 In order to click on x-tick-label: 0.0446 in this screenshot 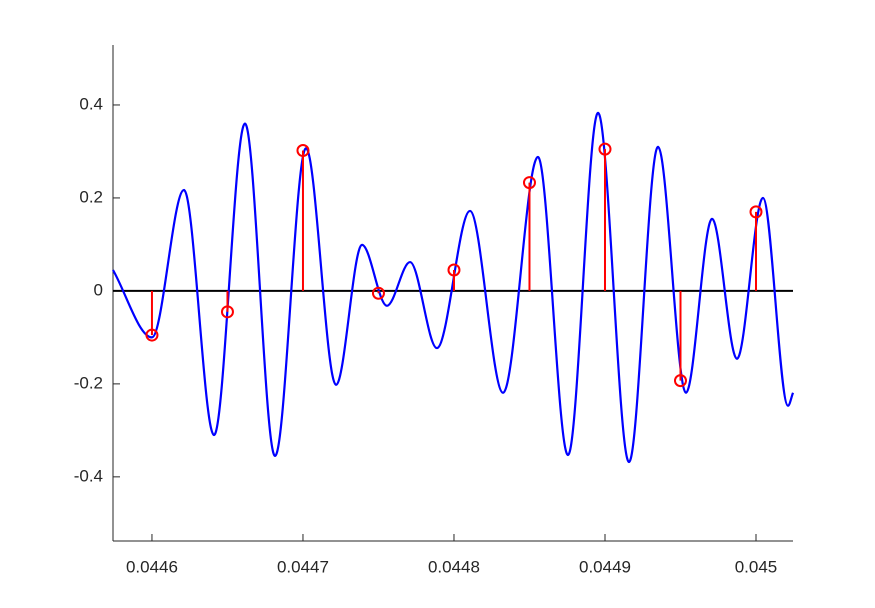, I will do `click(152, 566)`.